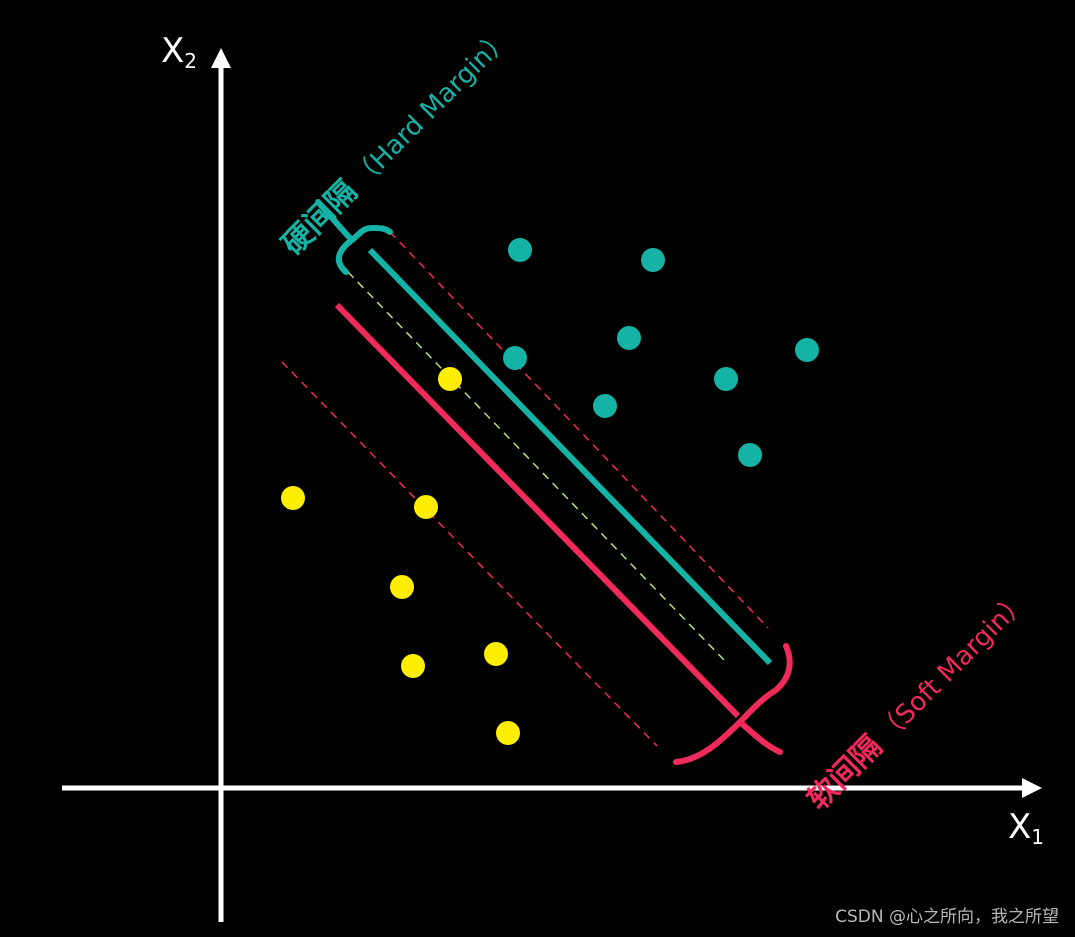 The image size is (1075, 937). Describe the element at coordinates (1020, 827) in the screenshot. I see `x1-main: X` at that location.